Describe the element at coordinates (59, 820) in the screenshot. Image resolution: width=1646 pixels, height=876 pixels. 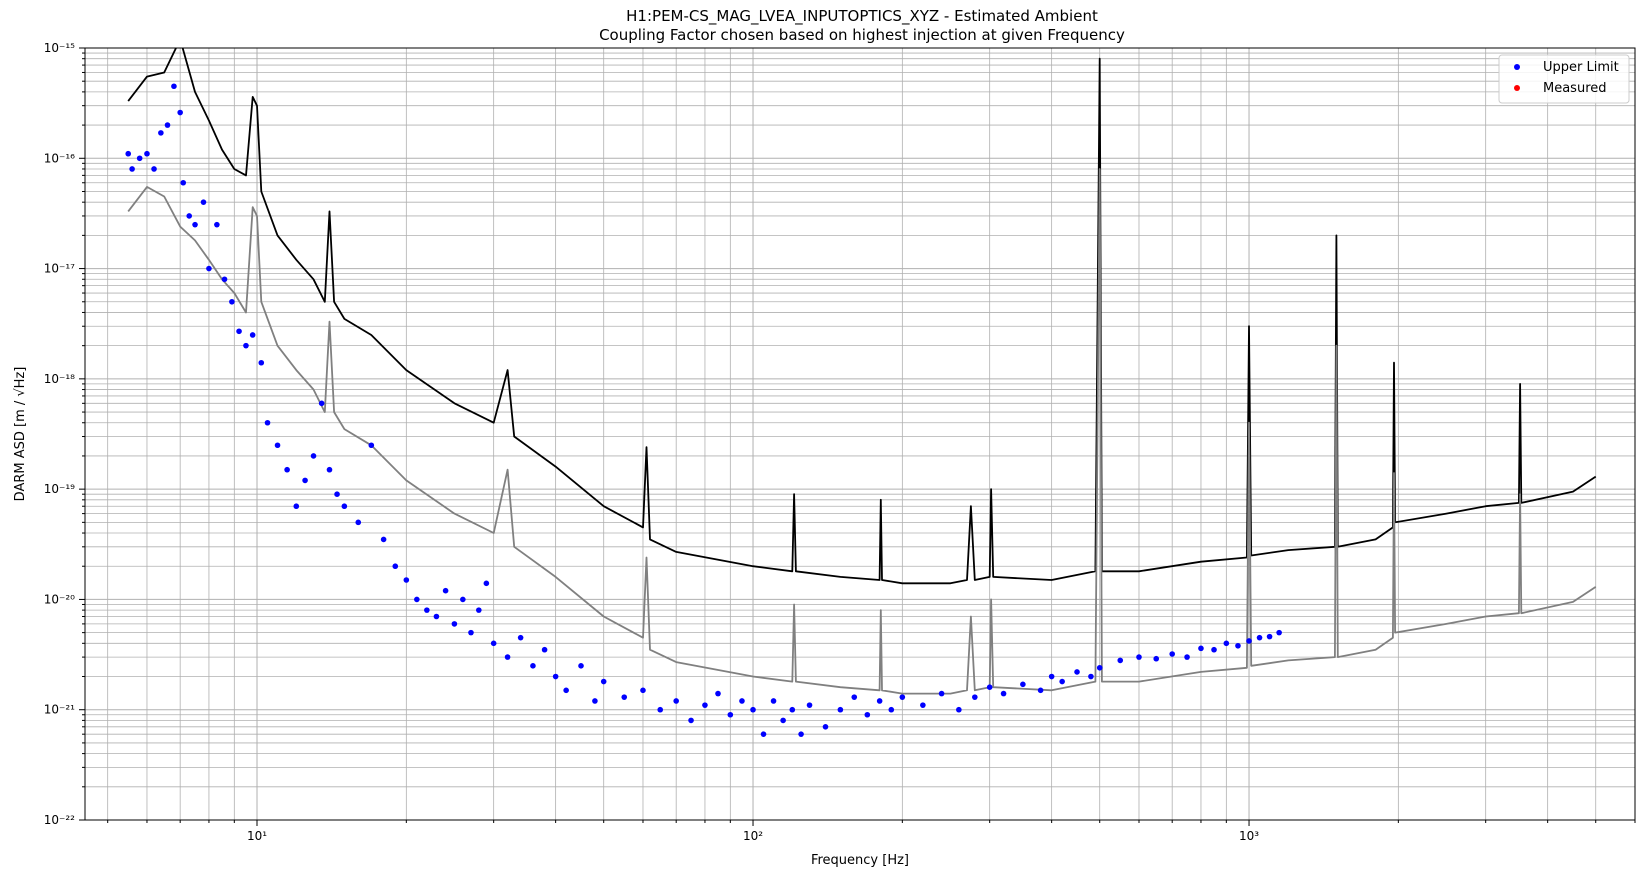
I see `y-tick-label: 10⁻²²` at that location.